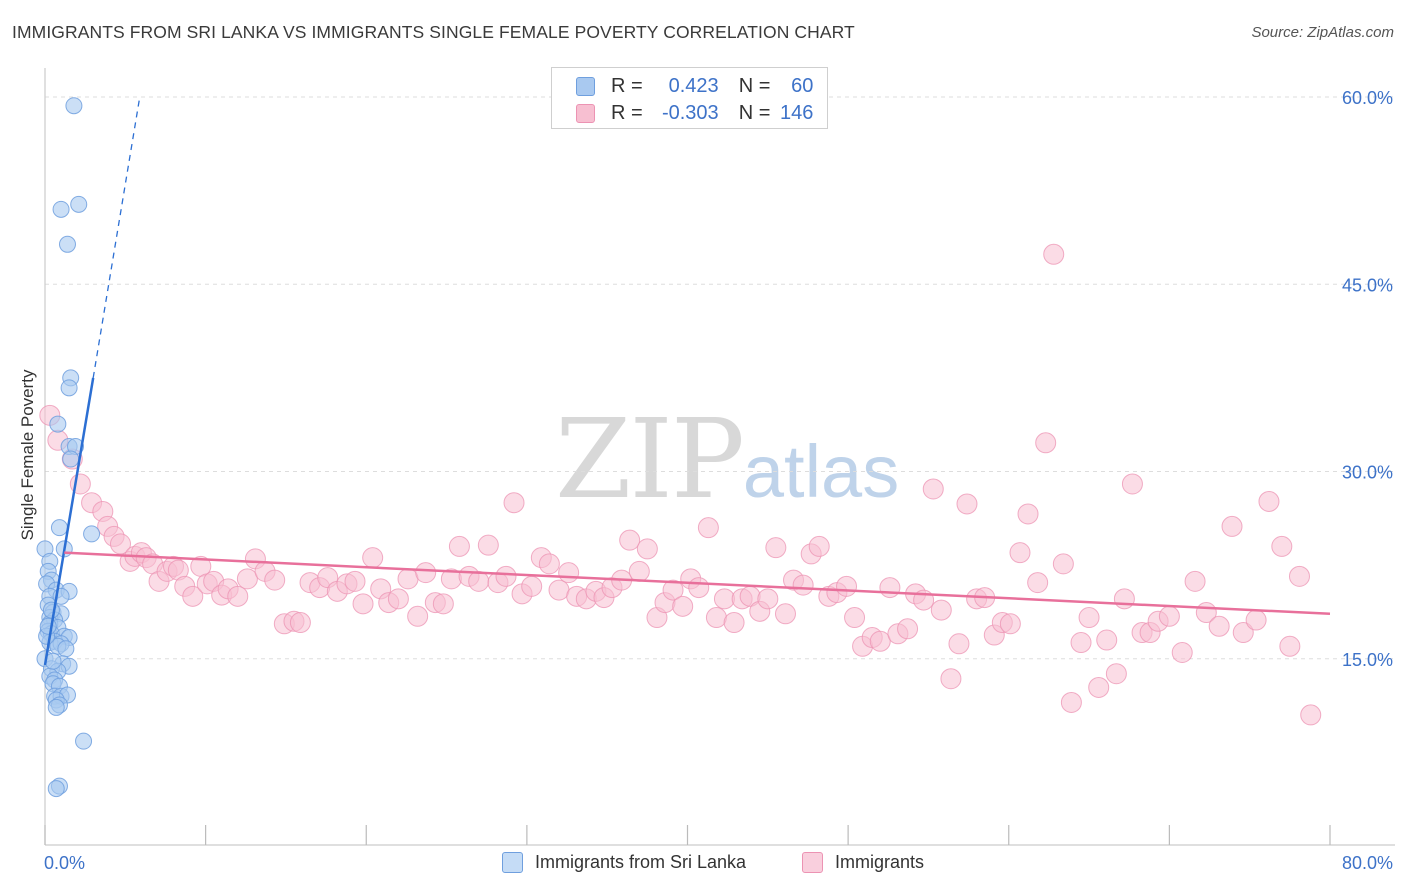  What do you see at coordinates (69, 521) in the screenshot?
I see `trend-line-sri-lanka` at bounding box center [69, 521].